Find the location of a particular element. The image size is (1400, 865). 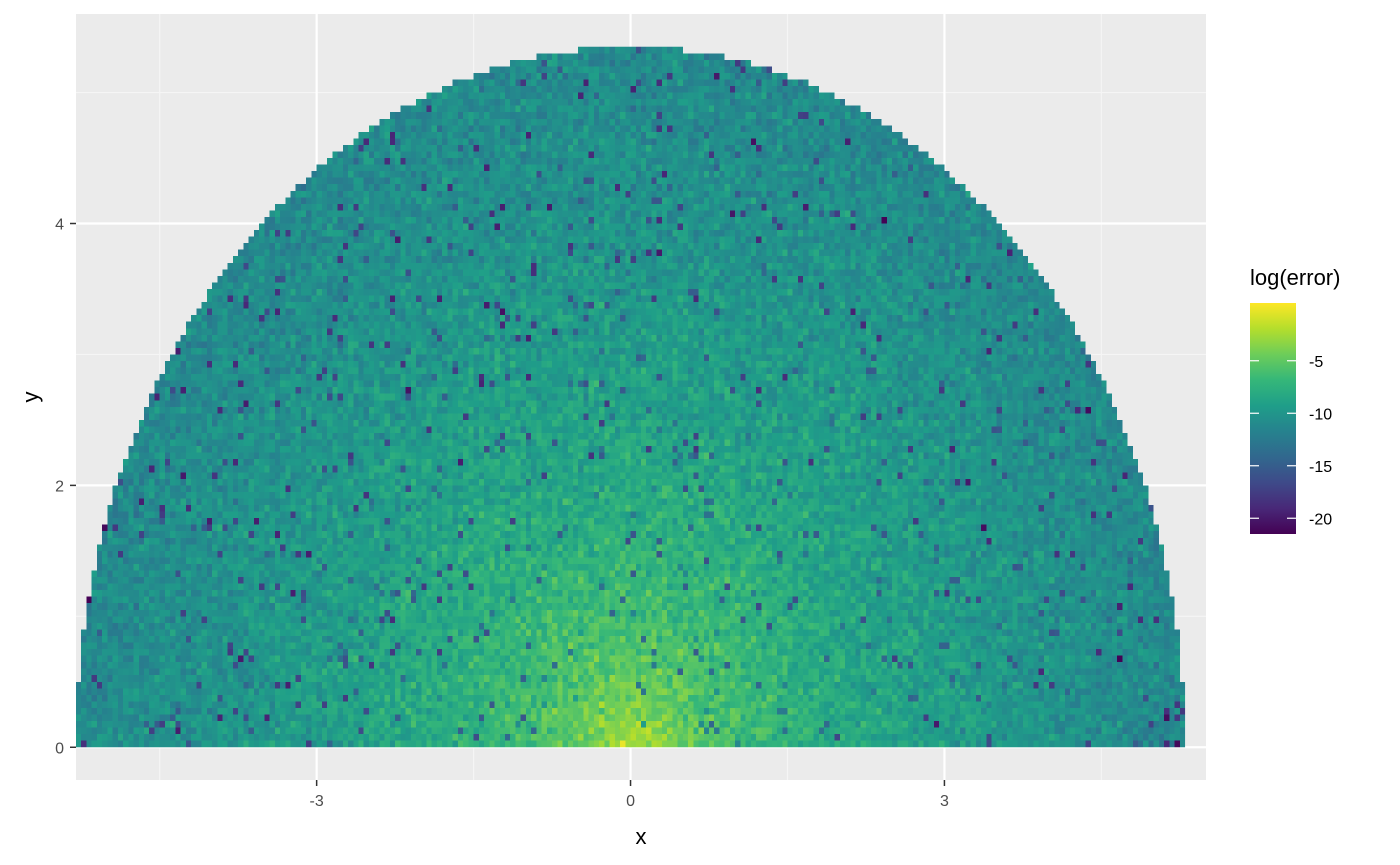

y-tick-label: 2 is located at coordinates (59, 486).